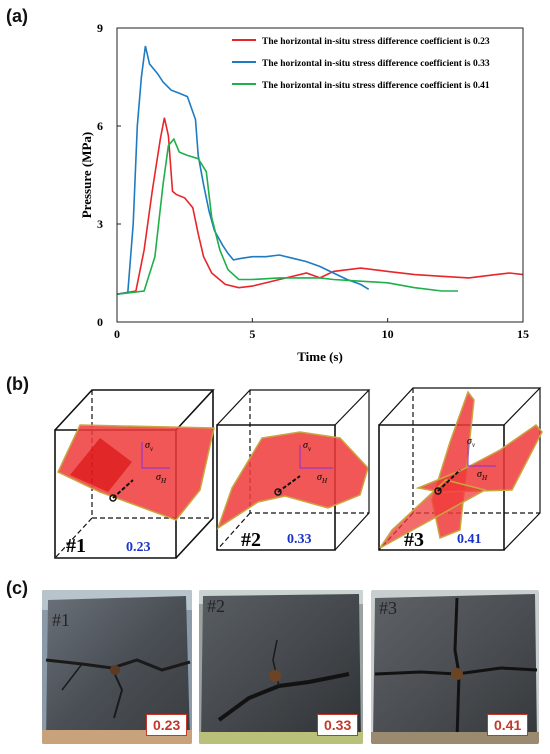 This screenshot has height=754, width=550. I want to click on block-2: σv σH #2 0.33, so click(293, 470).